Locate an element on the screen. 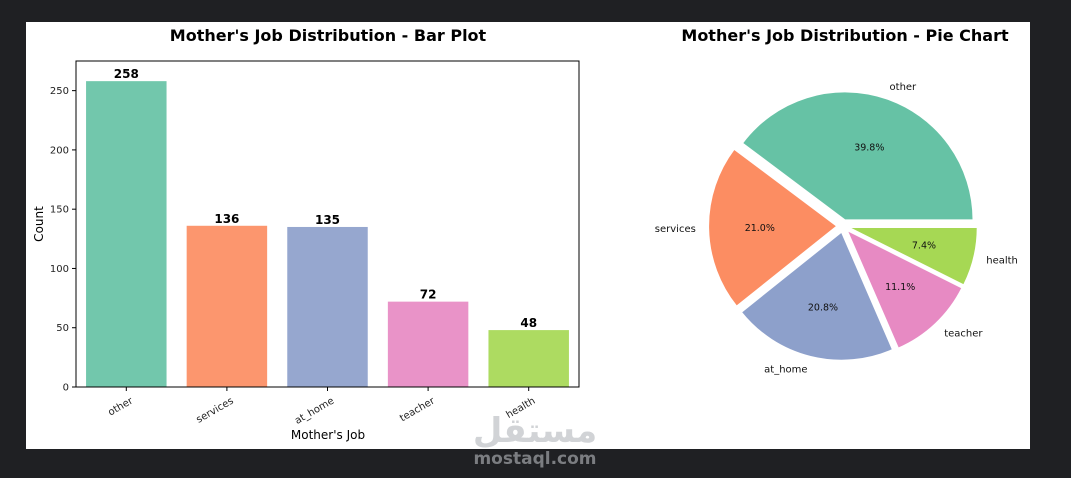 The width and height of the screenshot is (1071, 478). watermark-latin: mostaql.com is located at coordinates (534, 459).